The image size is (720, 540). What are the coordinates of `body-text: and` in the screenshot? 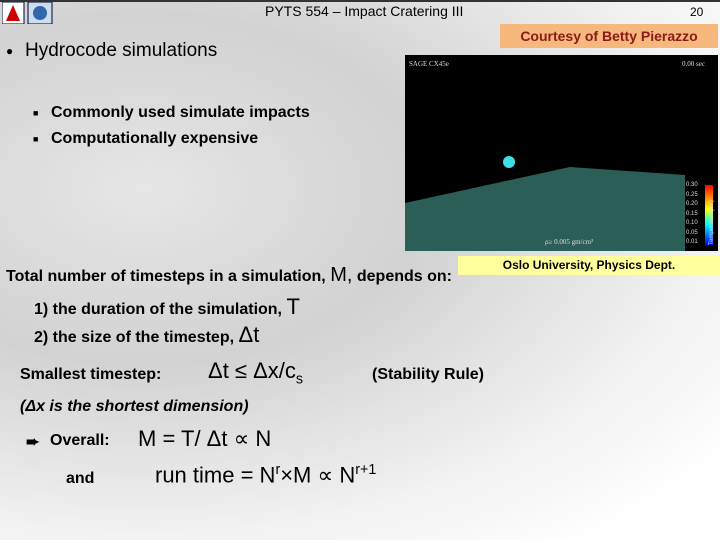 It's located at (80, 478).